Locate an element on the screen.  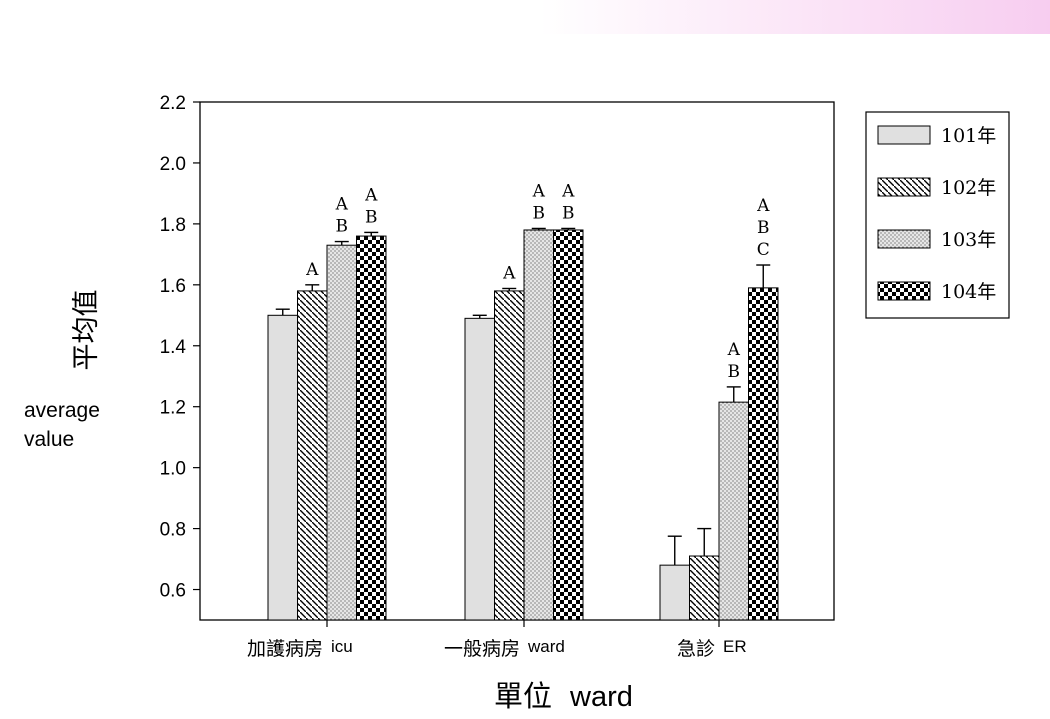
y-axis-title-en-line1: average is located at coordinates (62, 410).